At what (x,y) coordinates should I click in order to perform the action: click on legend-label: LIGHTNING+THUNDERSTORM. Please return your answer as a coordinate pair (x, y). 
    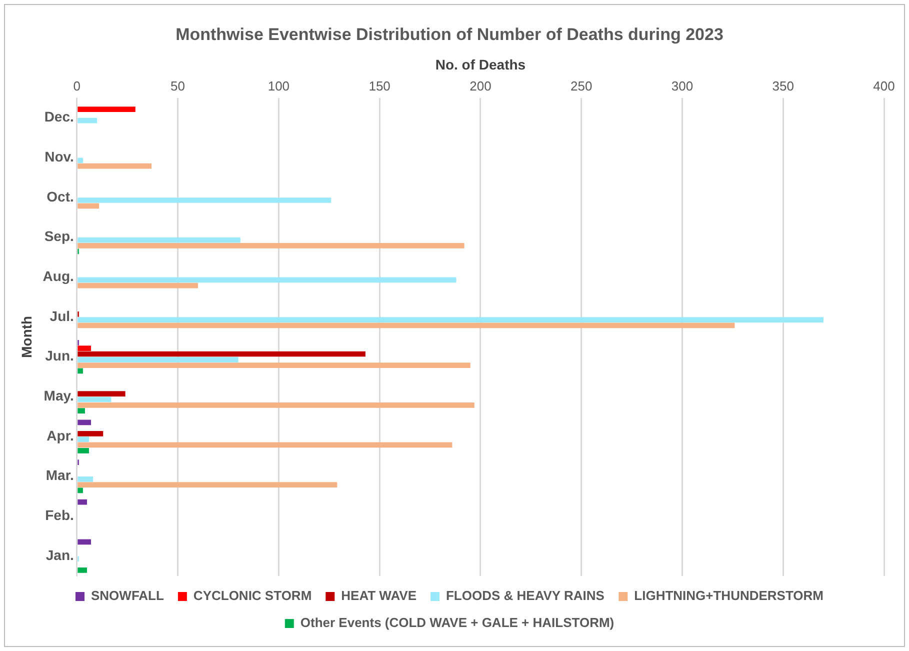
    Looking at the image, I should click on (729, 596).